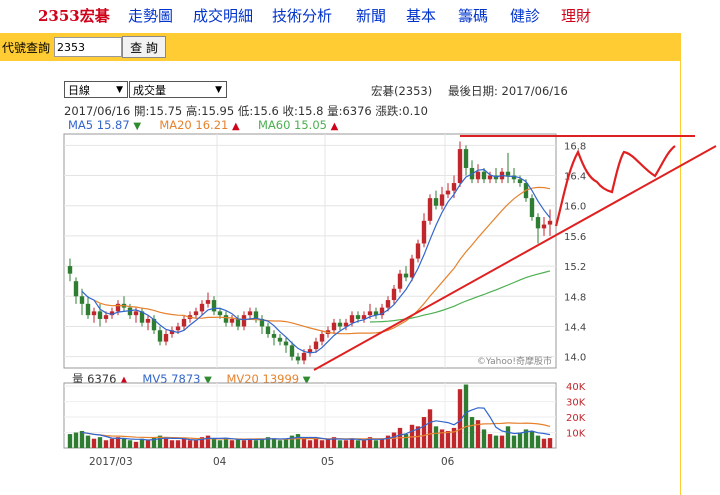  What do you see at coordinates (223, 16) in the screenshot?
I see `nav-trade-detail: 成交明細` at bounding box center [223, 16].